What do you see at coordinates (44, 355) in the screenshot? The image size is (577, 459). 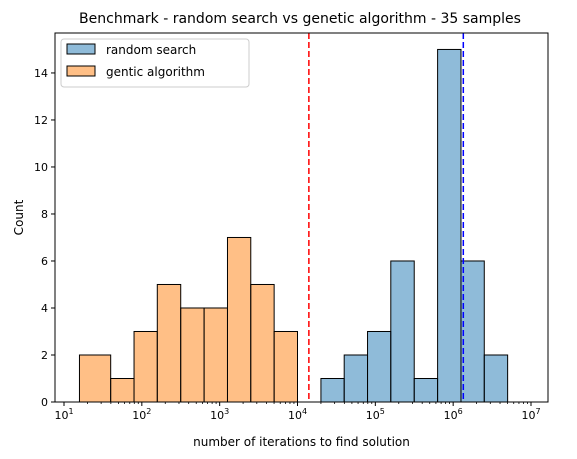 I see `y-tick-label-1: 2` at bounding box center [44, 355].